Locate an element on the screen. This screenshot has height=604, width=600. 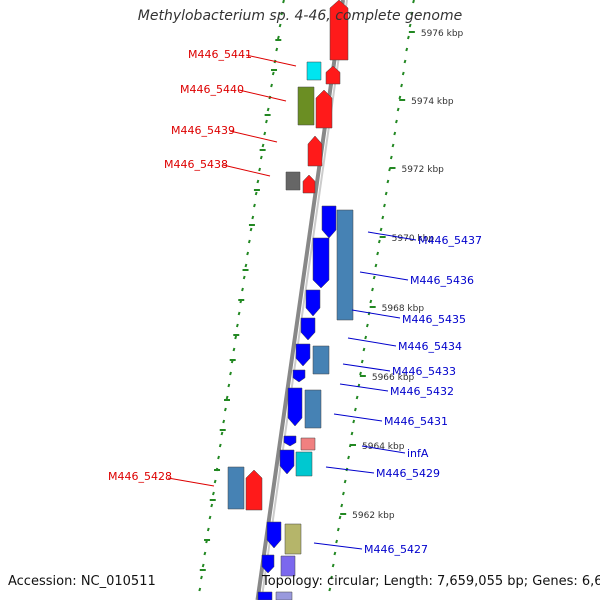
gene-label: M446_5436 is located at coordinates (442, 280).